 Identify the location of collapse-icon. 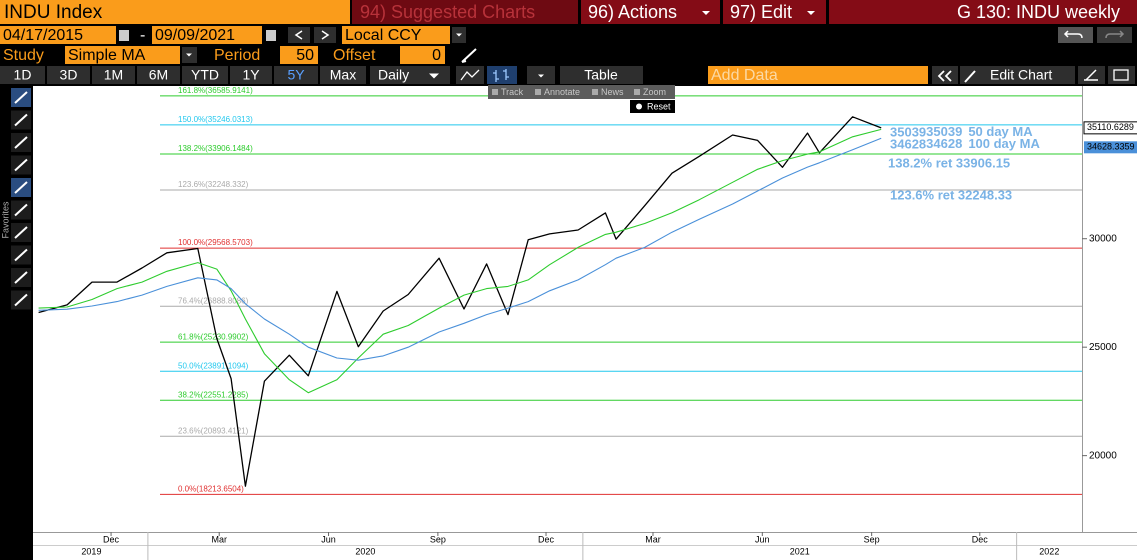
(944, 76).